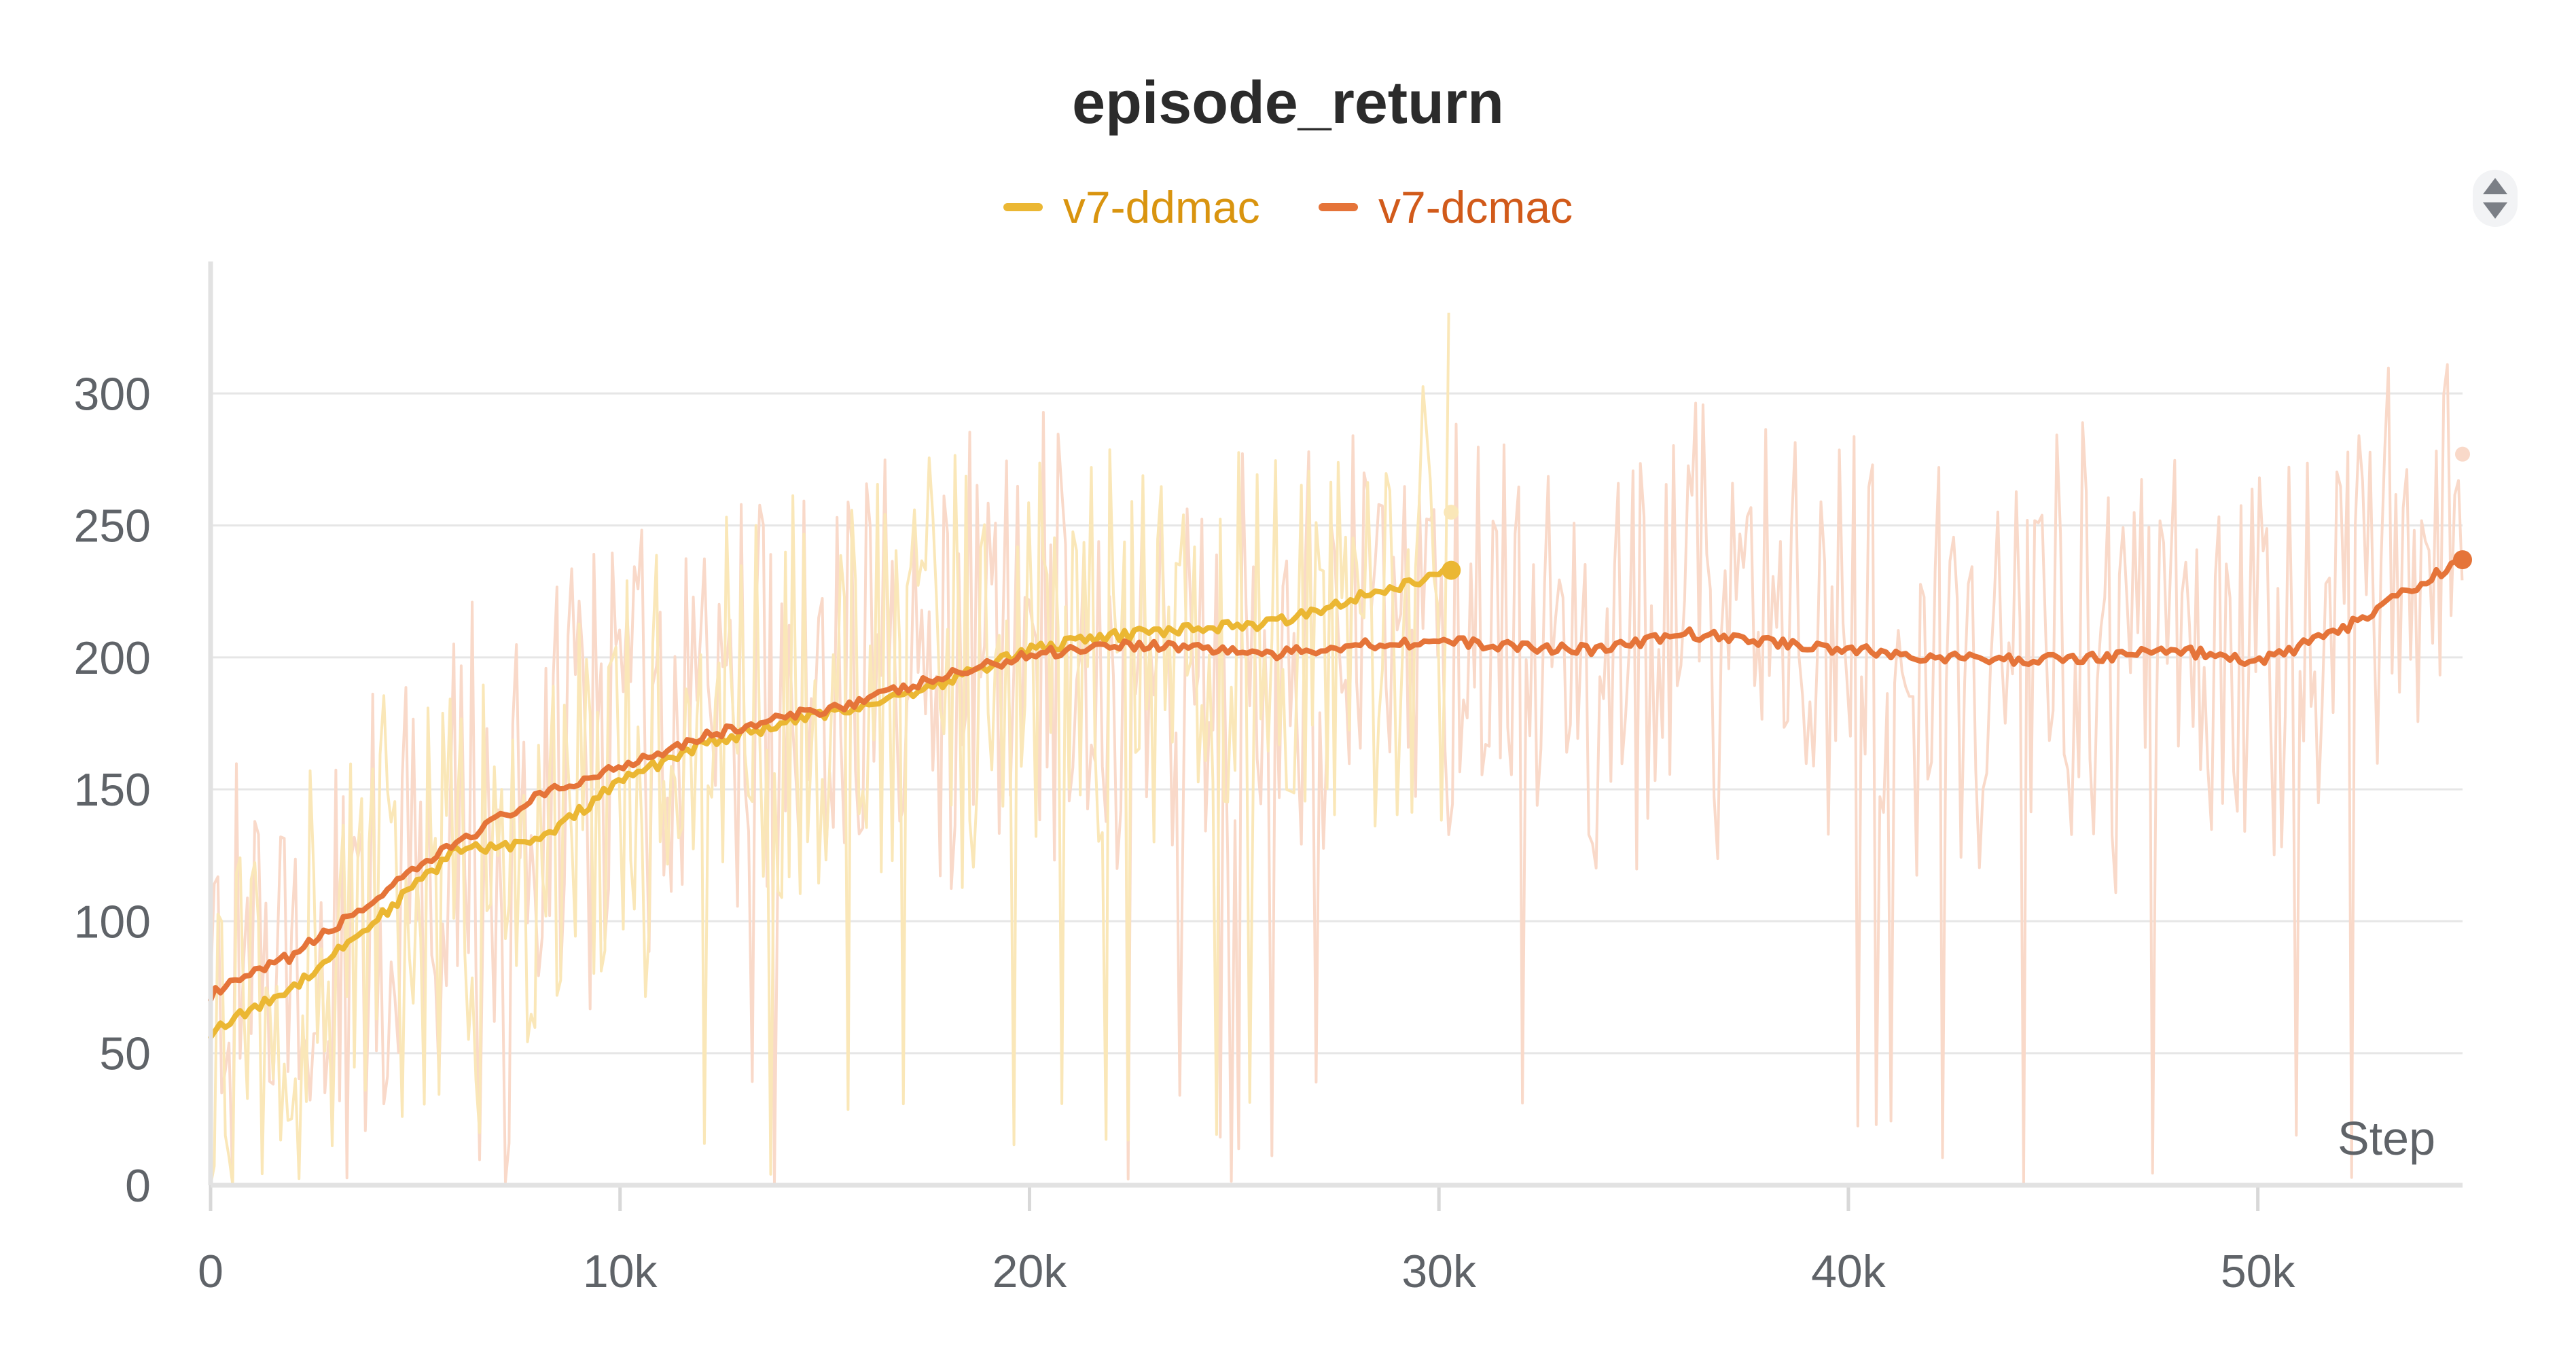 Image resolution: width=2576 pixels, height=1353 pixels. I want to click on x-tick-label: 10k, so click(621, 1271).